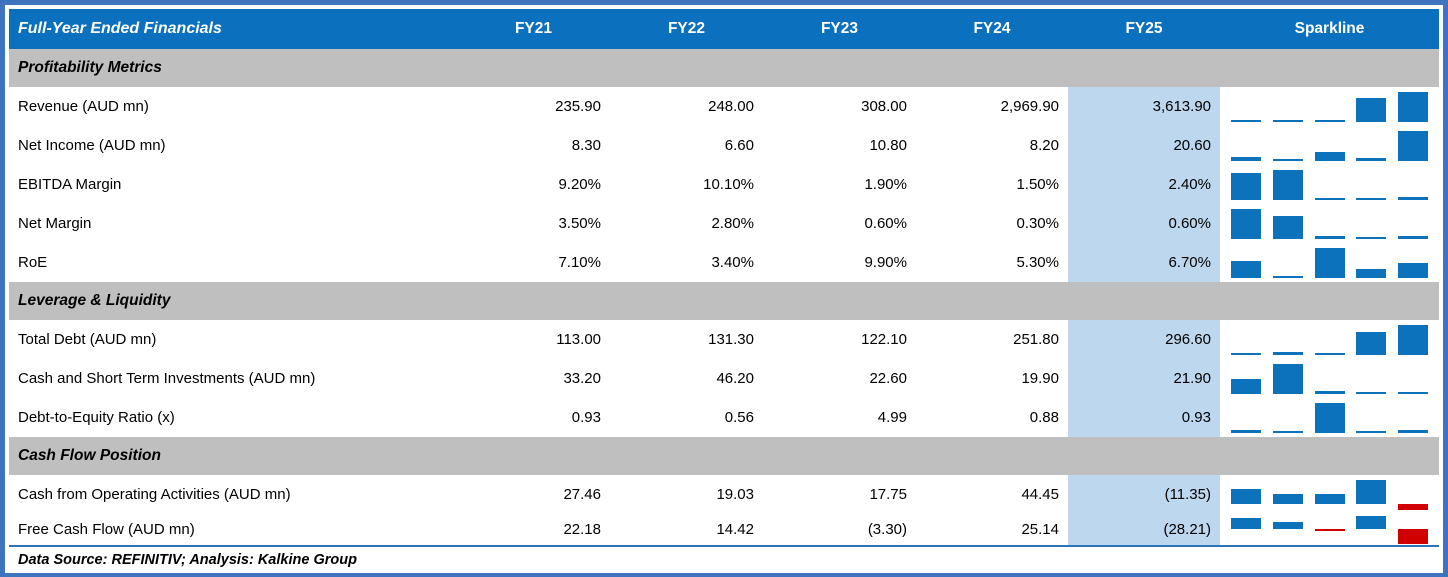 The width and height of the screenshot is (1448, 577). Describe the element at coordinates (888, 378) in the screenshot. I see `value-fy23: 22.60` at that location.